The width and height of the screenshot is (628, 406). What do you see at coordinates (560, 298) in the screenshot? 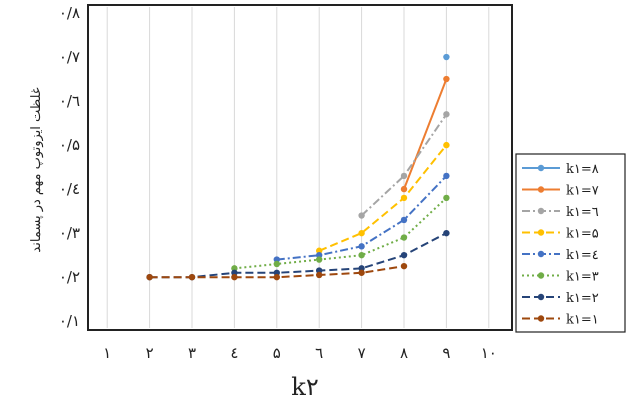
I see `legend-item: k۱=۲` at bounding box center [560, 298].